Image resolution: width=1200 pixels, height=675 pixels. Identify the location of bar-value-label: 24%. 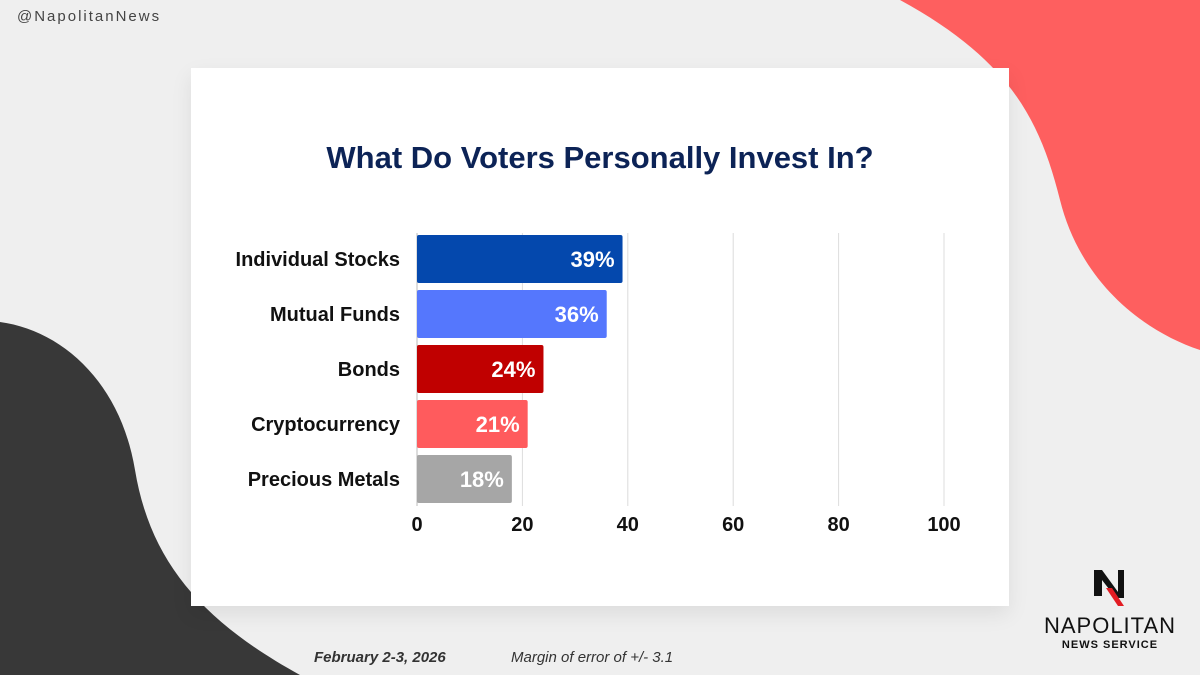
(513, 369).